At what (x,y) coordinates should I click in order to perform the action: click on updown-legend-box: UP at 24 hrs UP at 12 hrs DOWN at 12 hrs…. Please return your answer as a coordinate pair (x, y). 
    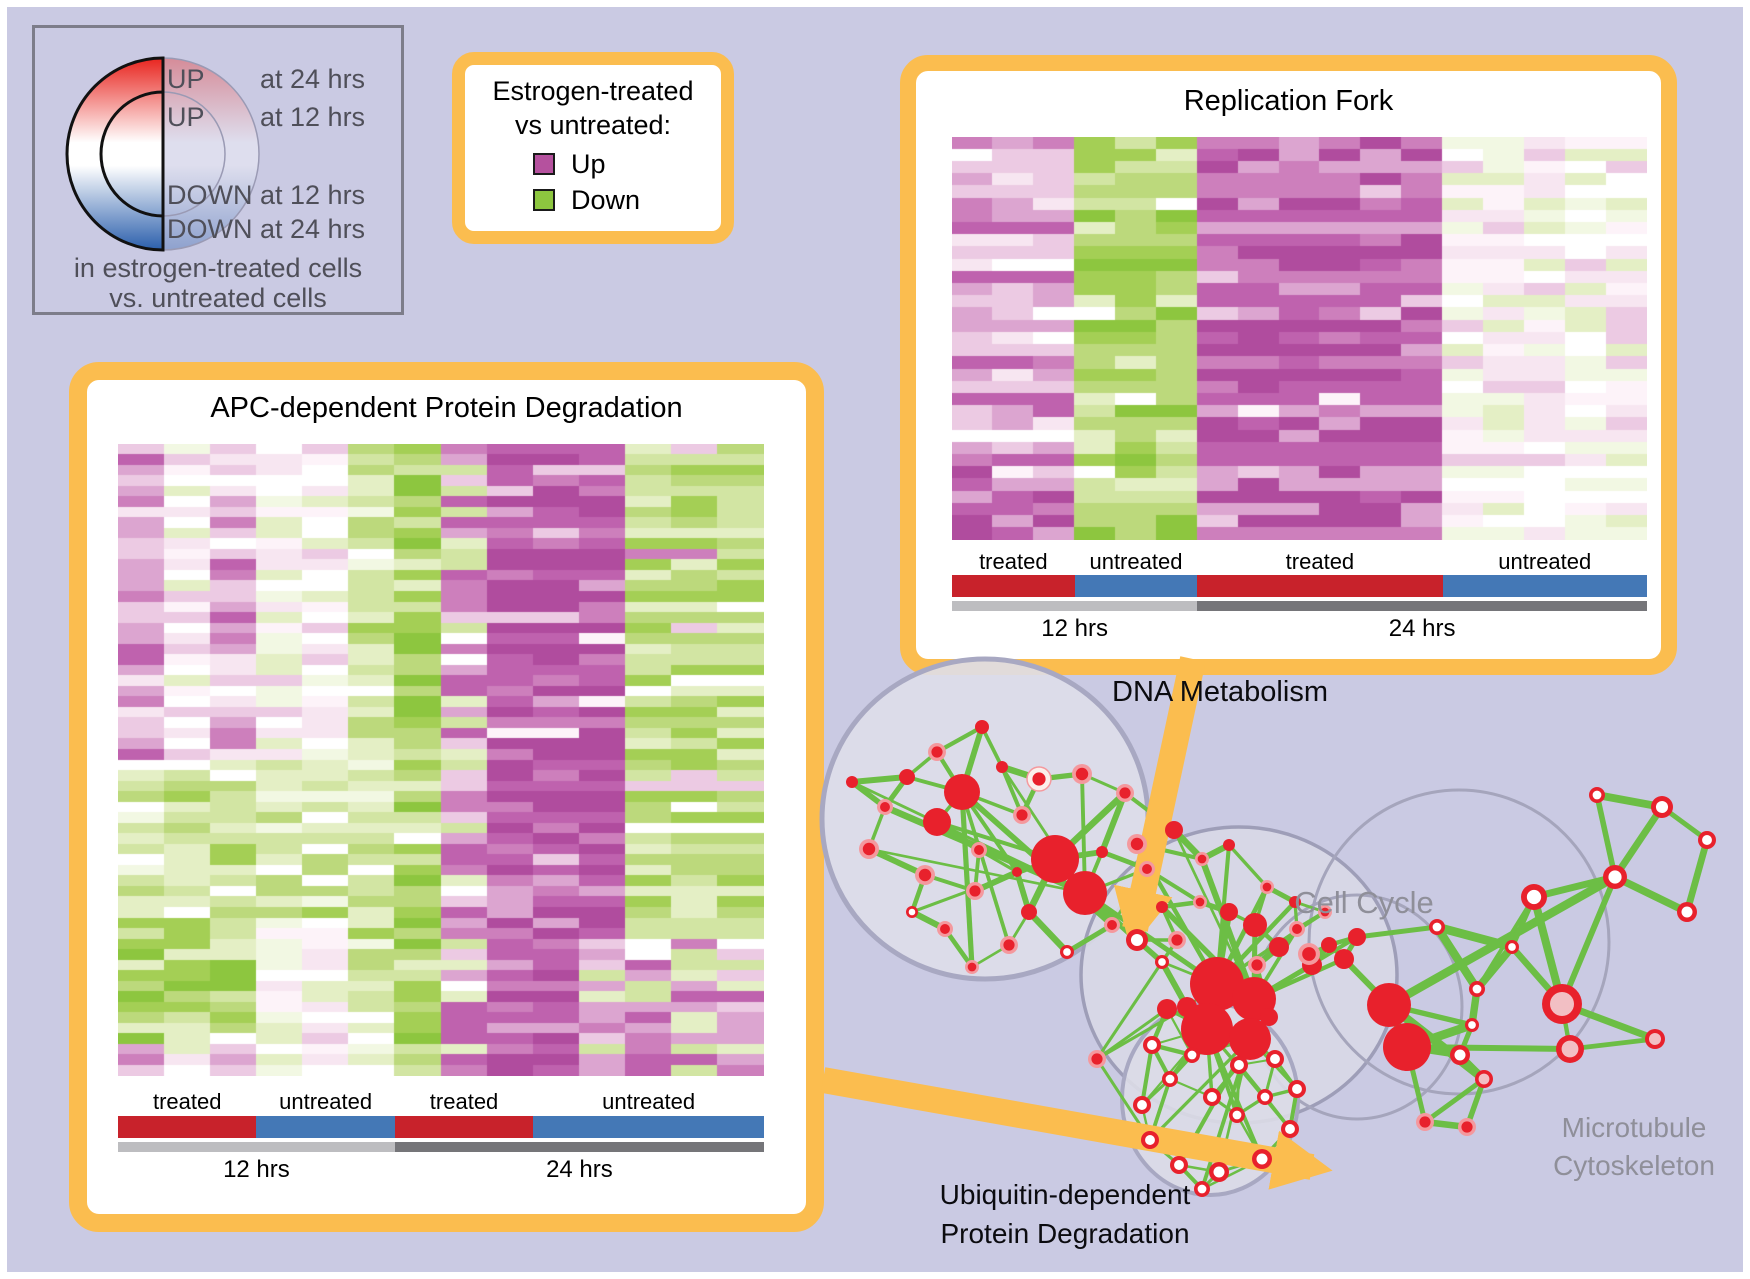
    Looking at the image, I should click on (218, 170).